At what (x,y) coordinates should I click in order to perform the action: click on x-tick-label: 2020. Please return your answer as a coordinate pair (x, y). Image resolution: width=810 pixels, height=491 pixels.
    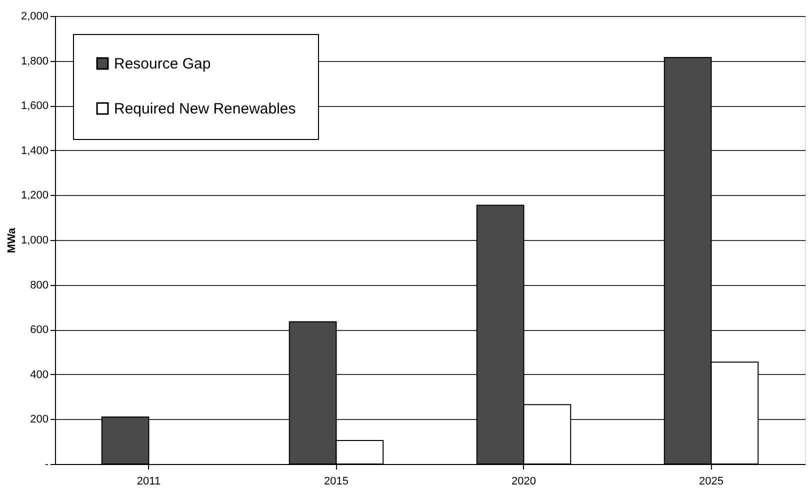
    Looking at the image, I should click on (524, 482).